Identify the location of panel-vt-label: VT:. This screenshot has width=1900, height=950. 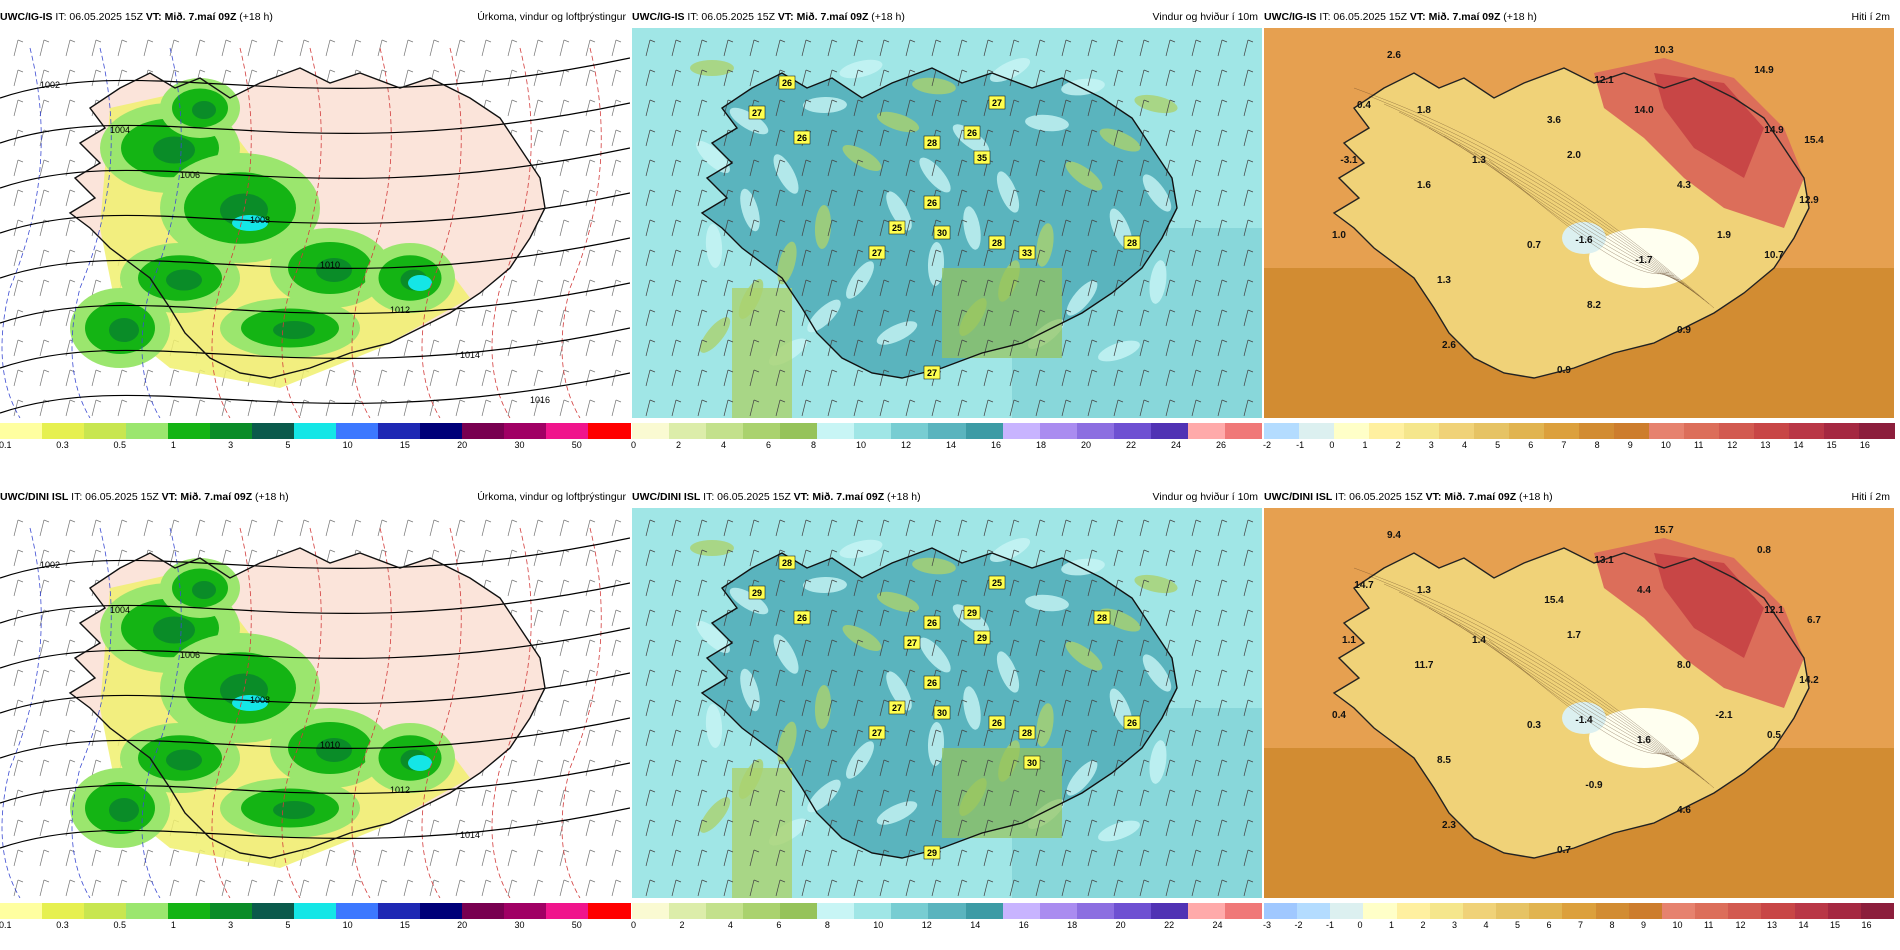
(1433, 497).